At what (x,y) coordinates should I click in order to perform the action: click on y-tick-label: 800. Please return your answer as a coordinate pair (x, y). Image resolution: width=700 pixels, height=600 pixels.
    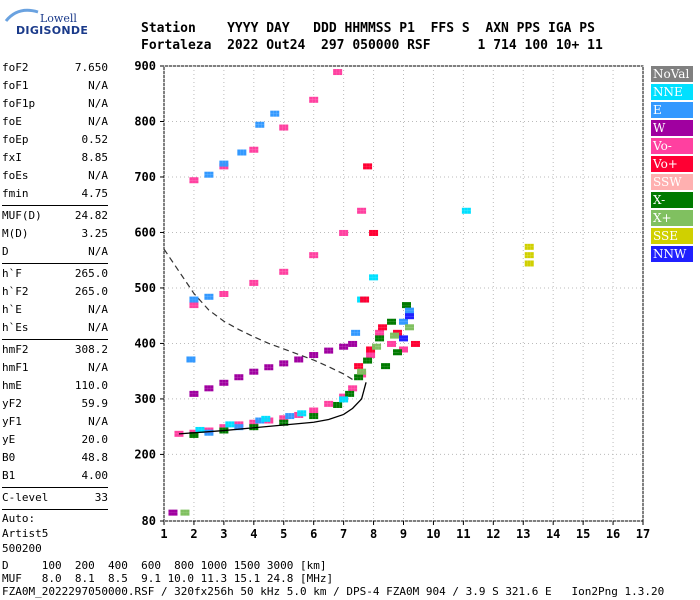
    Looking at the image, I should click on (145, 121).